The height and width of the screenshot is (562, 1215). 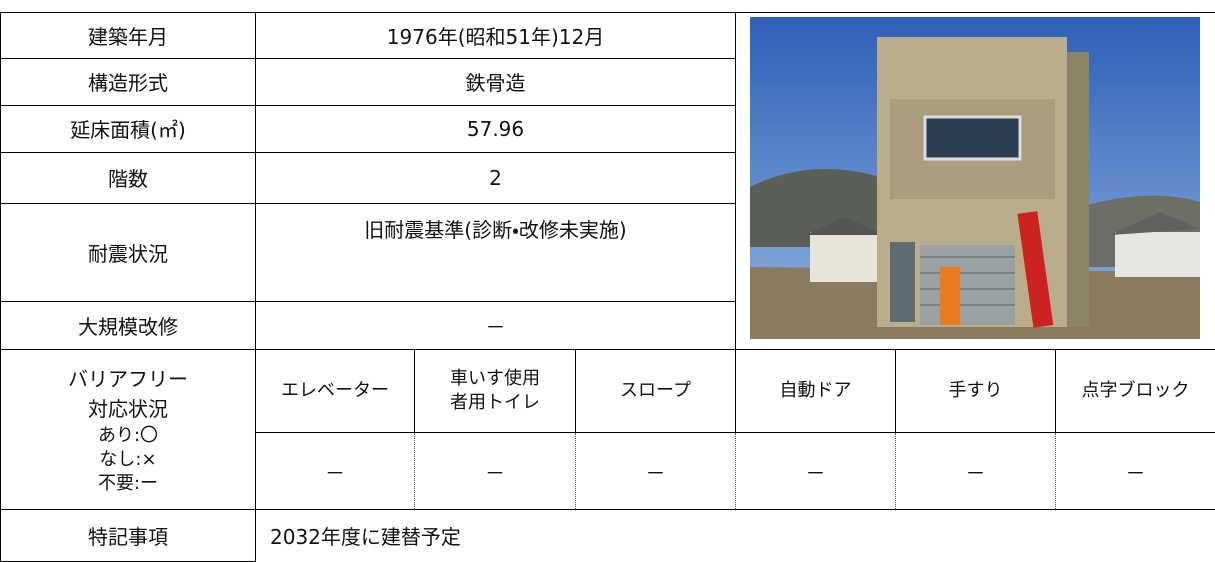 I want to click on notes-label: 特記事項, so click(x=128, y=535).